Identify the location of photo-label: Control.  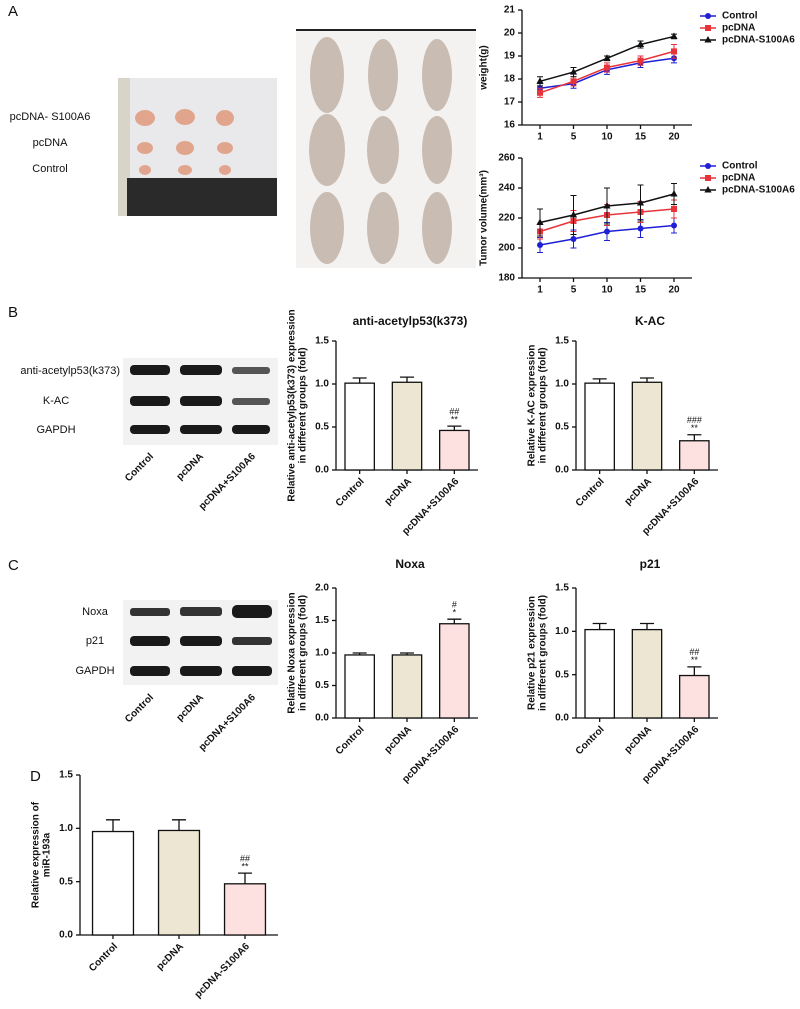
(49, 169).